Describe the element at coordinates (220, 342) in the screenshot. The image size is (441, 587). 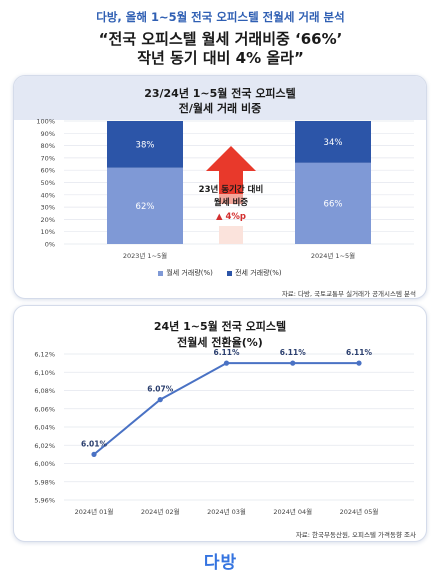
I see `line-chart-title-line-2: 전월세 전환율(%)` at that location.